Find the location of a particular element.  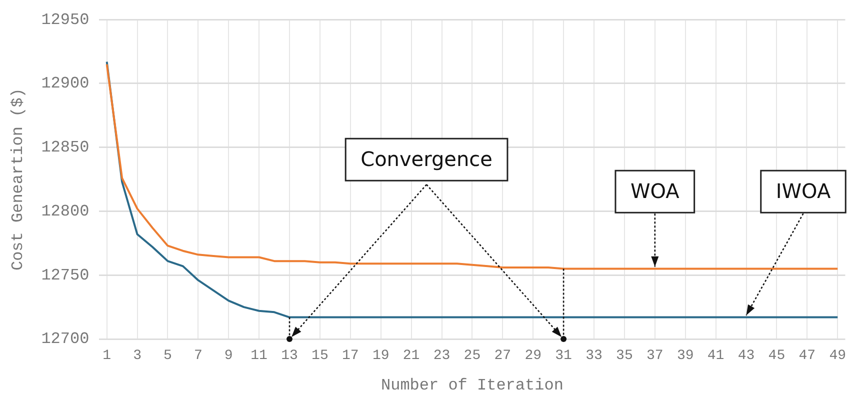

x-tick-label: 33 is located at coordinates (594, 356).